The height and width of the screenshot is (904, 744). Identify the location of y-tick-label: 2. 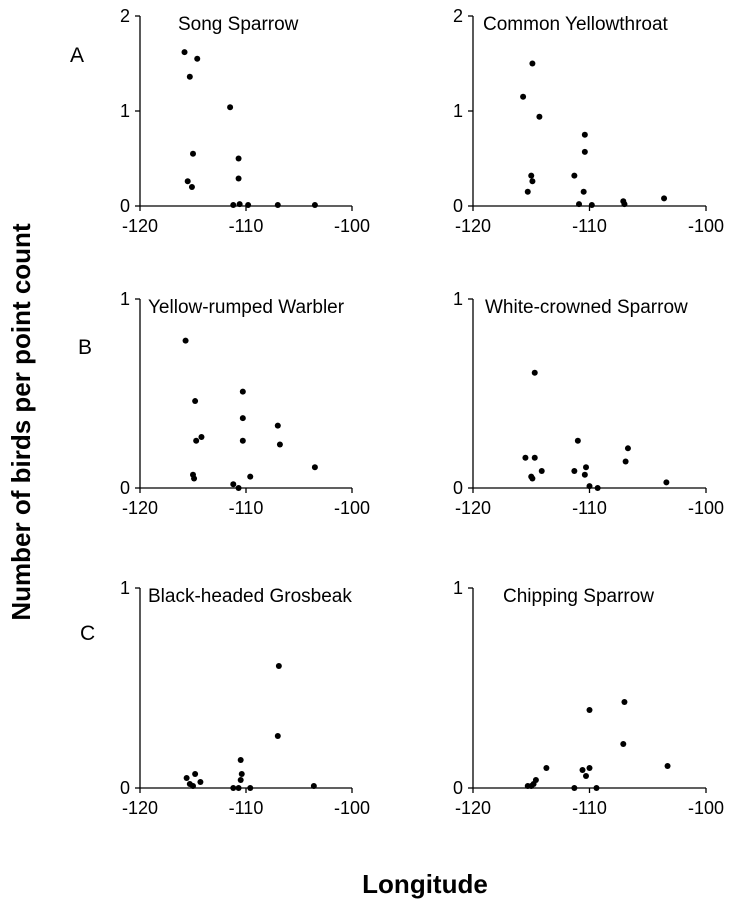
(125, 16).